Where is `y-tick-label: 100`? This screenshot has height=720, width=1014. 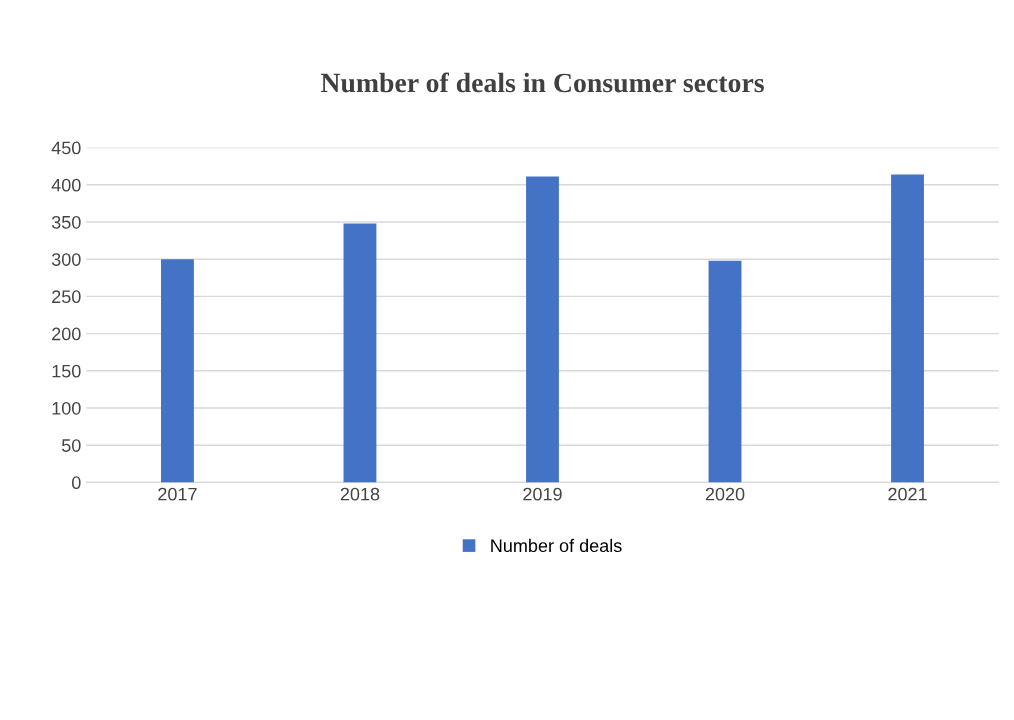 y-tick-label: 100 is located at coordinates (66, 408).